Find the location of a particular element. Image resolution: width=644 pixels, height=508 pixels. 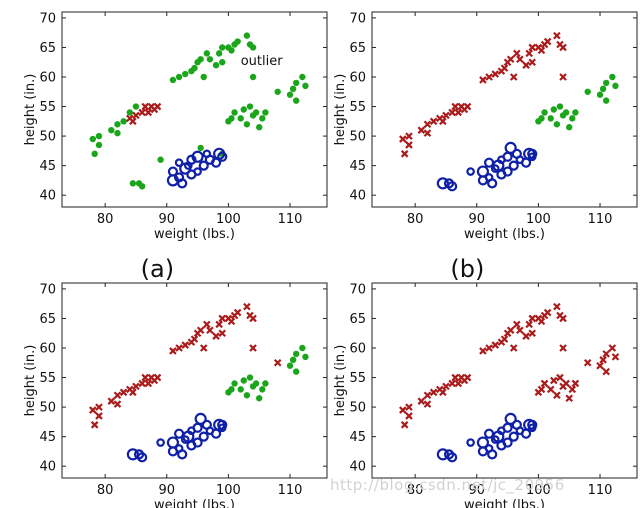

panel-label: (a) is located at coordinates (157, 269).